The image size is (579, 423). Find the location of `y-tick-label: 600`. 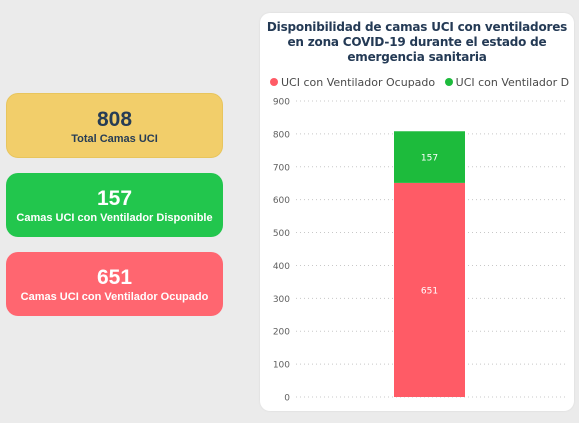

y-tick-label: 600 is located at coordinates (281, 201).